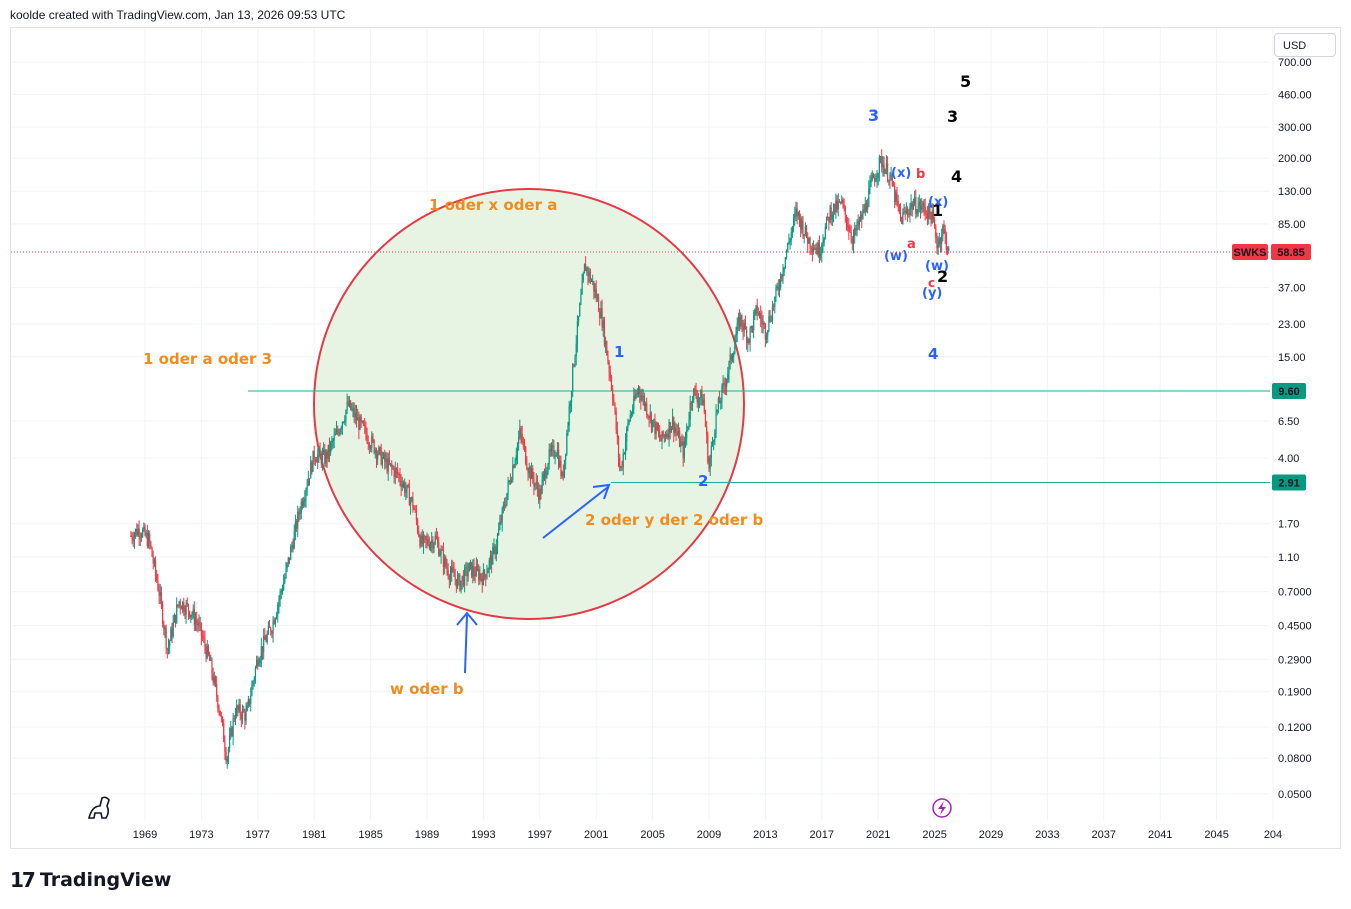 This screenshot has width=1351, height=909. Describe the element at coordinates (934, 835) in the screenshot. I see `x-tick-label: 2025` at that location.